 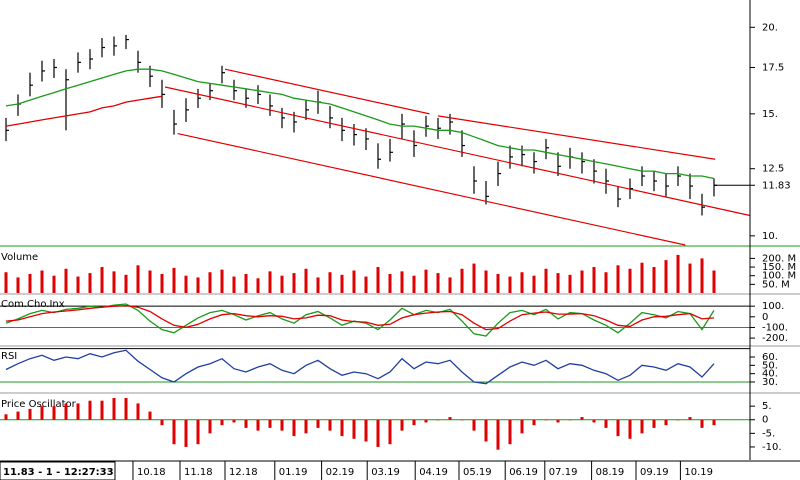 What do you see at coordinates (151, 472) in the screenshot?
I see `x-tick-label: 10.18` at bounding box center [151, 472].